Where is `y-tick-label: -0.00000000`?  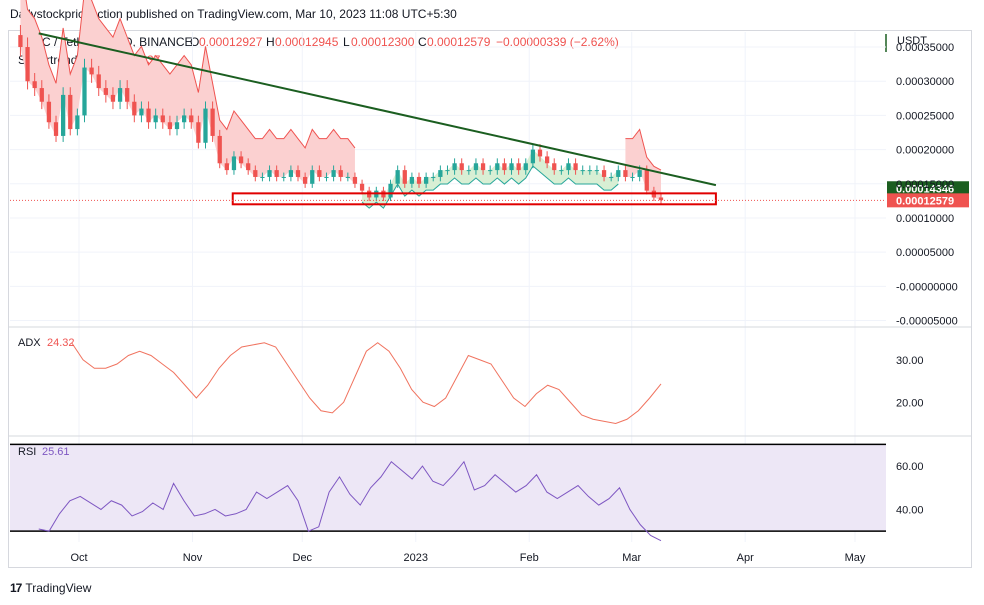 y-tick-label: -0.00000000 is located at coordinates (927, 287).